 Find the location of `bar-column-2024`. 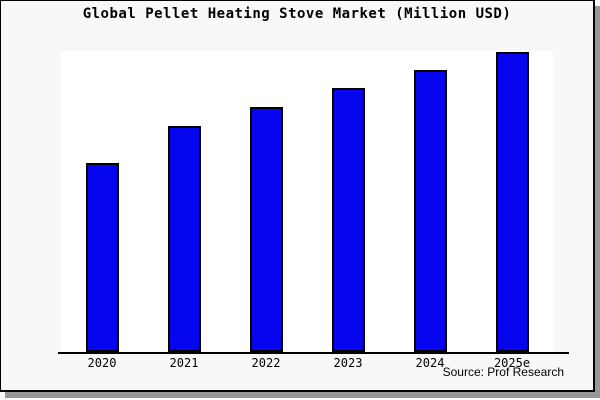

bar-column-2024 is located at coordinates (430, 201).